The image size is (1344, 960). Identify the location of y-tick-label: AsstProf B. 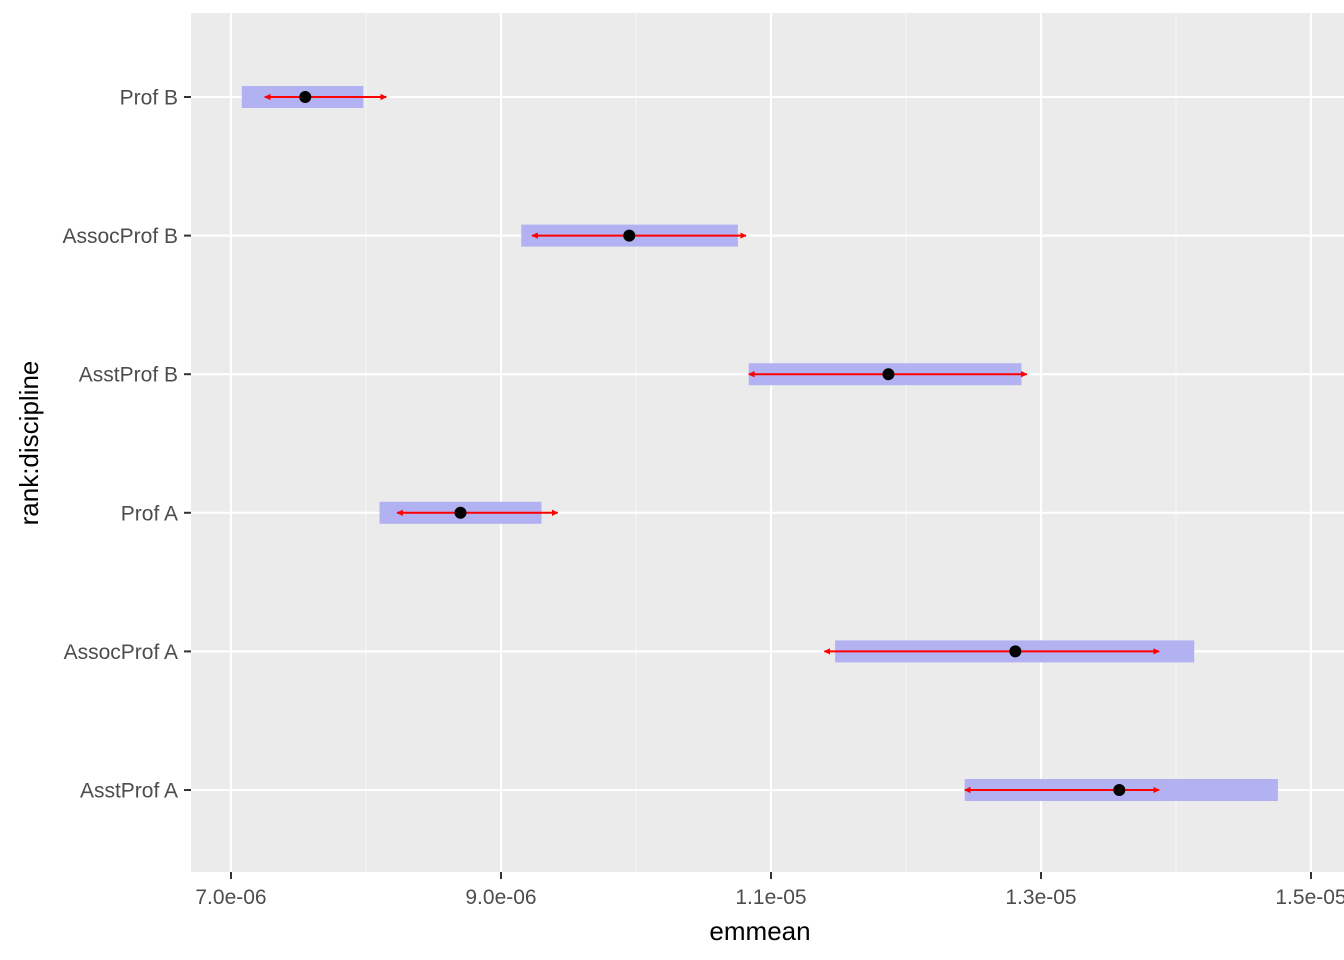
(128, 375).